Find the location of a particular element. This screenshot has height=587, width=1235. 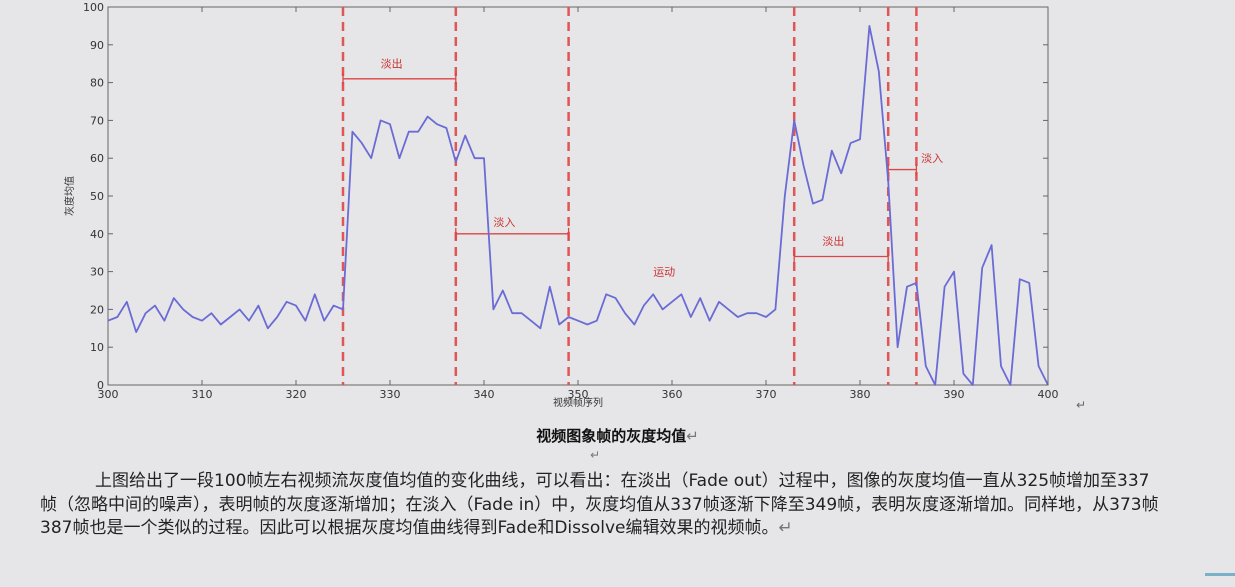

x-tick-label: 400 is located at coordinates (1048, 394).